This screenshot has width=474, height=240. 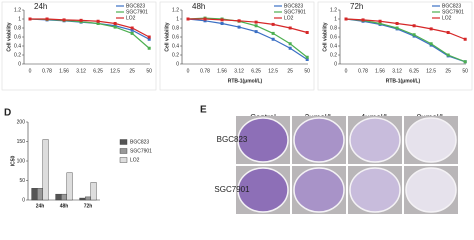 I want to click on chart-title: 72h, so click(x=356, y=6).